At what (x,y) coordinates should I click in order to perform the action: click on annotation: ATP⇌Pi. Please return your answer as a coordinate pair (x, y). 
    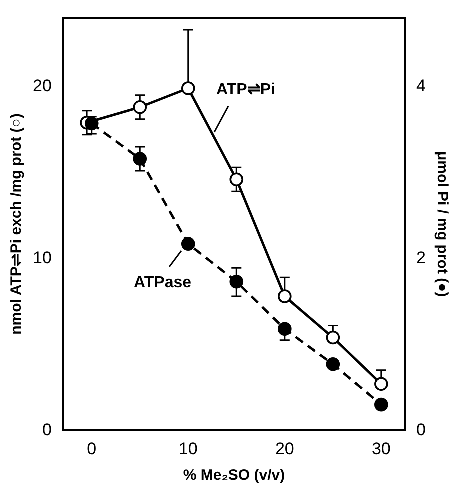
    Looking at the image, I should click on (246, 90).